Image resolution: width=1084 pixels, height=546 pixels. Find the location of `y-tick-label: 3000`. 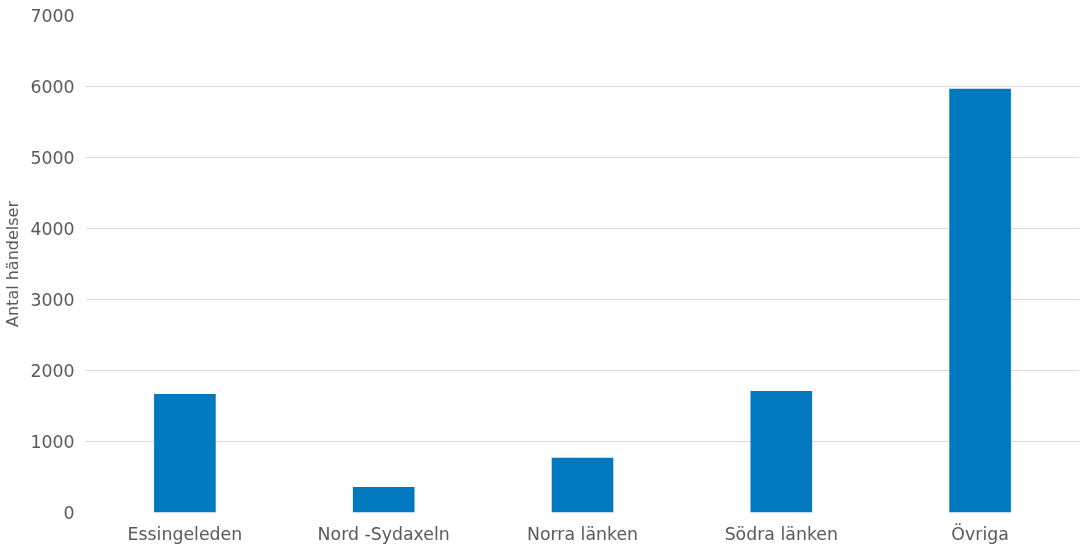

y-tick-label: 3000 is located at coordinates (52, 300).